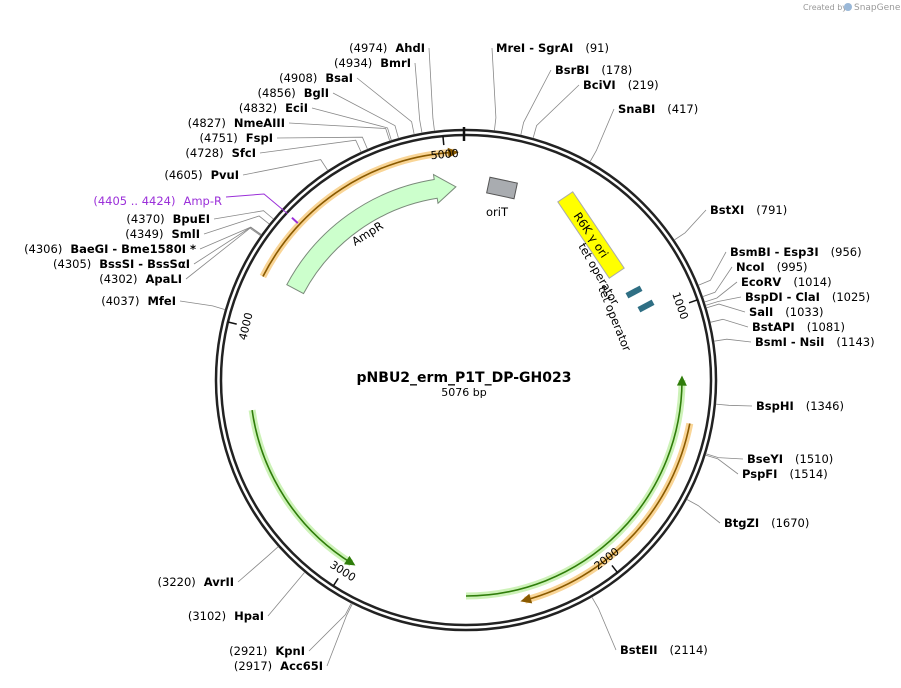 This screenshot has height=688, width=901. What do you see at coordinates (161, 301) in the screenshot?
I see `enzyme-name: MfeI` at bounding box center [161, 301].